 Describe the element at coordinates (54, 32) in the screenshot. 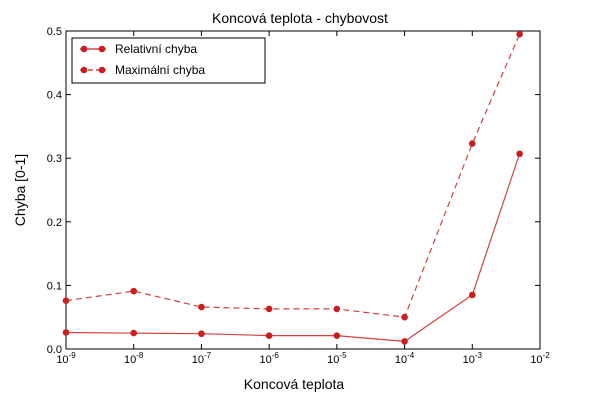

I see `y-tick-label: 0.5` at that location.